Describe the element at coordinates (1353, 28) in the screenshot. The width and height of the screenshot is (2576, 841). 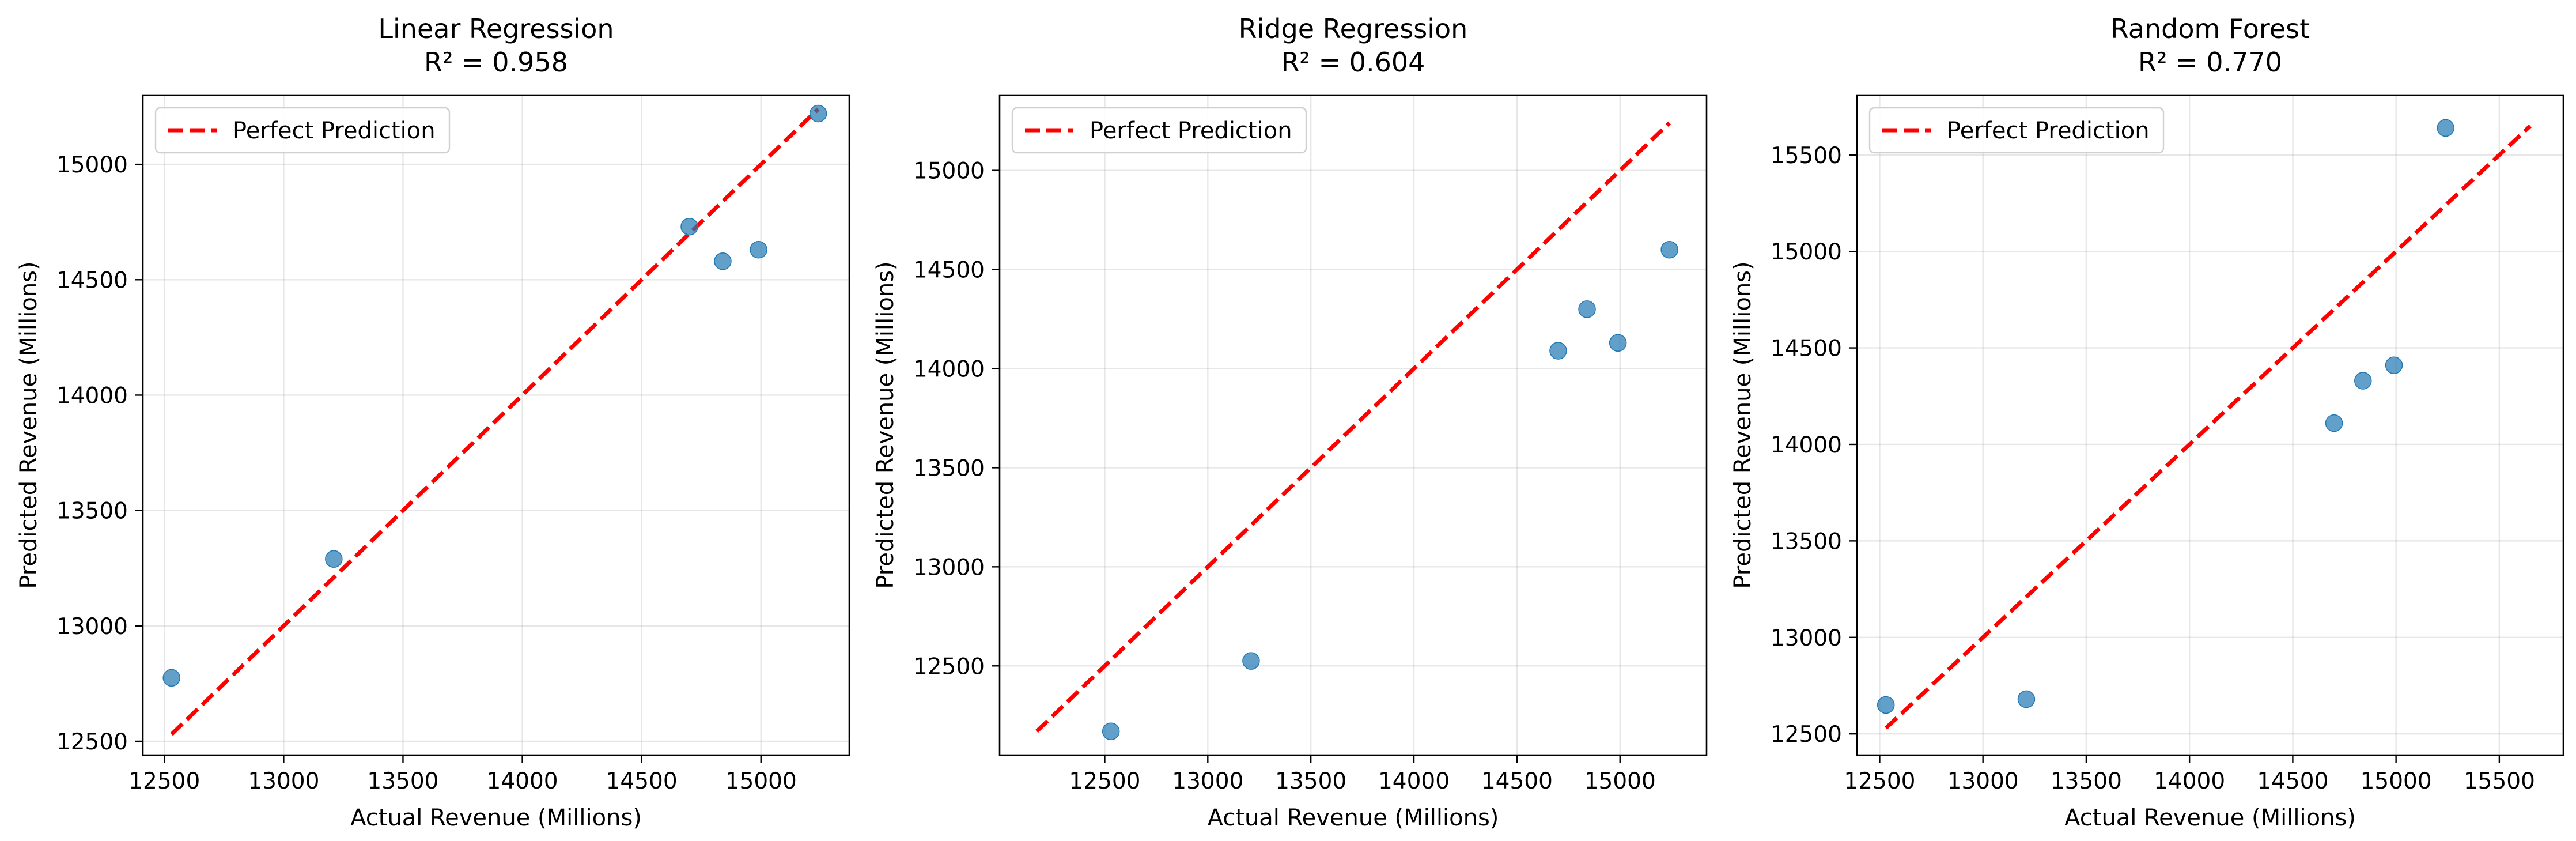
I see `chart-title: Ridge Regression` at that location.